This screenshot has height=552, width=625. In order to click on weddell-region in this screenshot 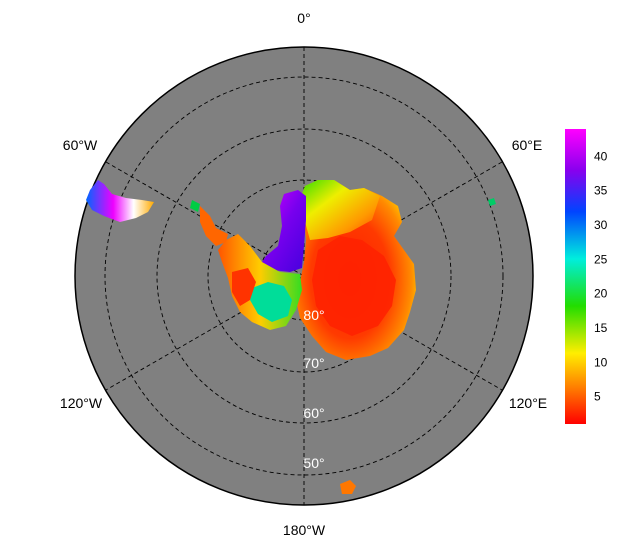, I will do `click(282, 231)`.